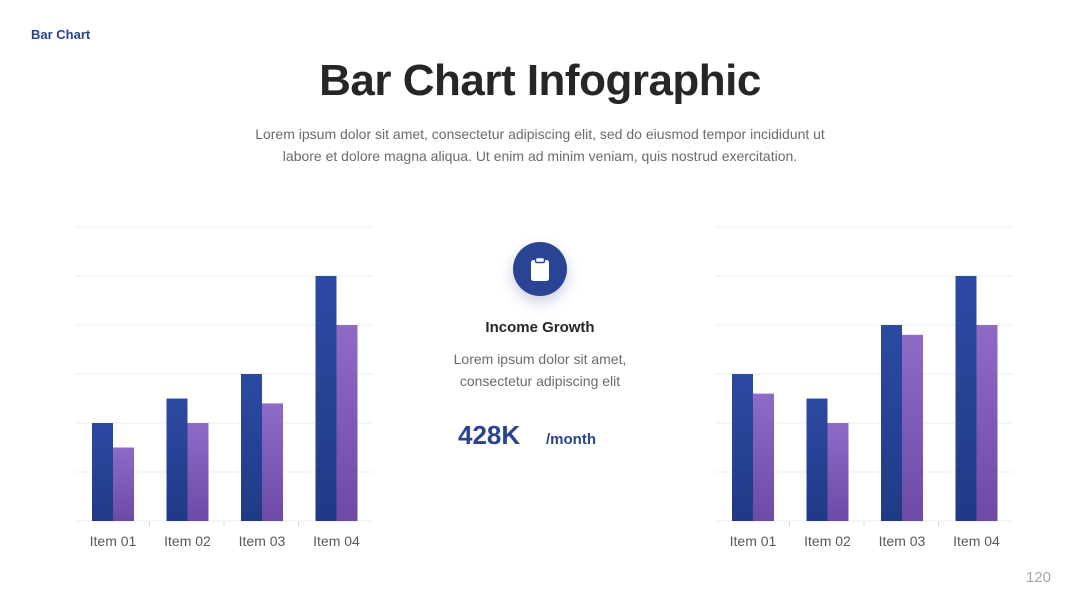 This screenshot has width=1080, height=608. What do you see at coordinates (540, 359) in the screenshot?
I see `panel-description-line-1: Lorem ipsum dolor sit amet,` at bounding box center [540, 359].